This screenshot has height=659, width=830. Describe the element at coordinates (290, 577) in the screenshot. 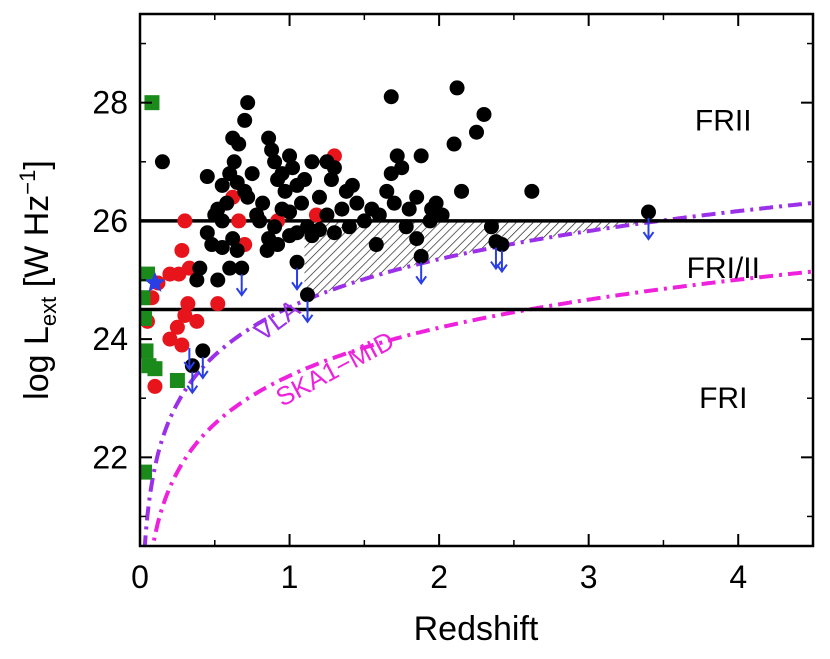

I see `x-tick-label-1: 1` at that location.